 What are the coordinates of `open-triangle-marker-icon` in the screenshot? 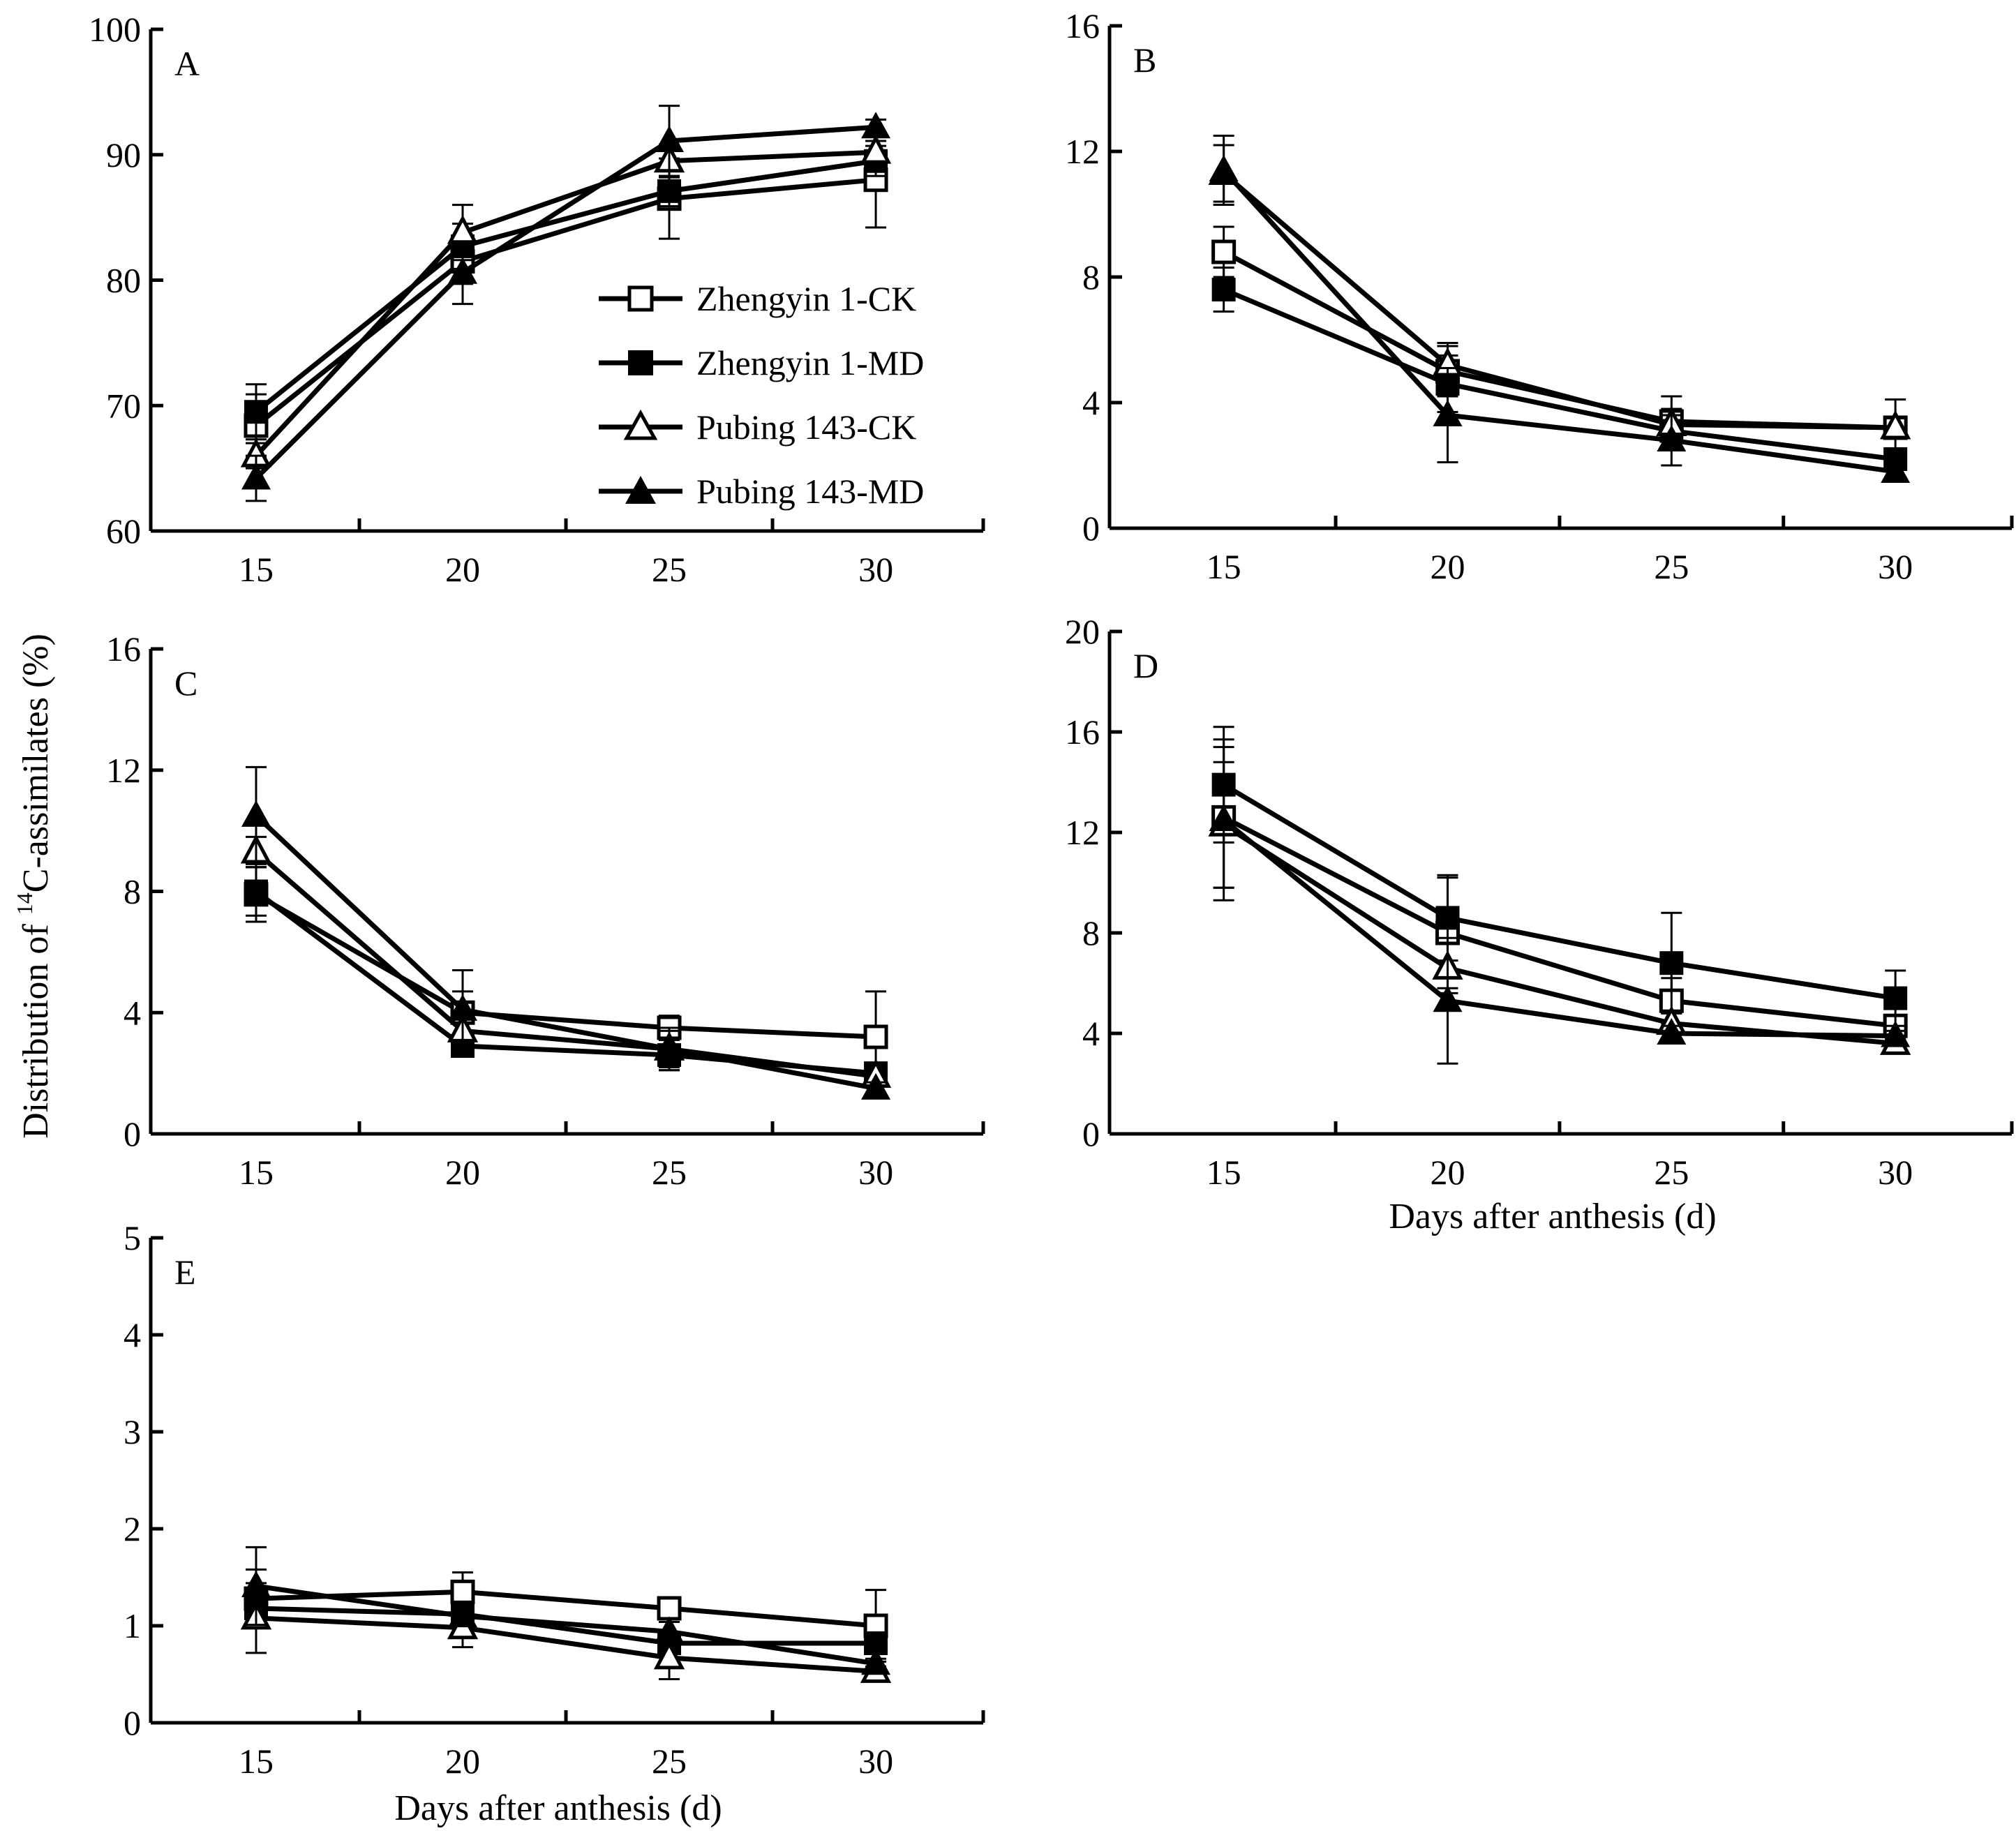 It's located at (640, 425).